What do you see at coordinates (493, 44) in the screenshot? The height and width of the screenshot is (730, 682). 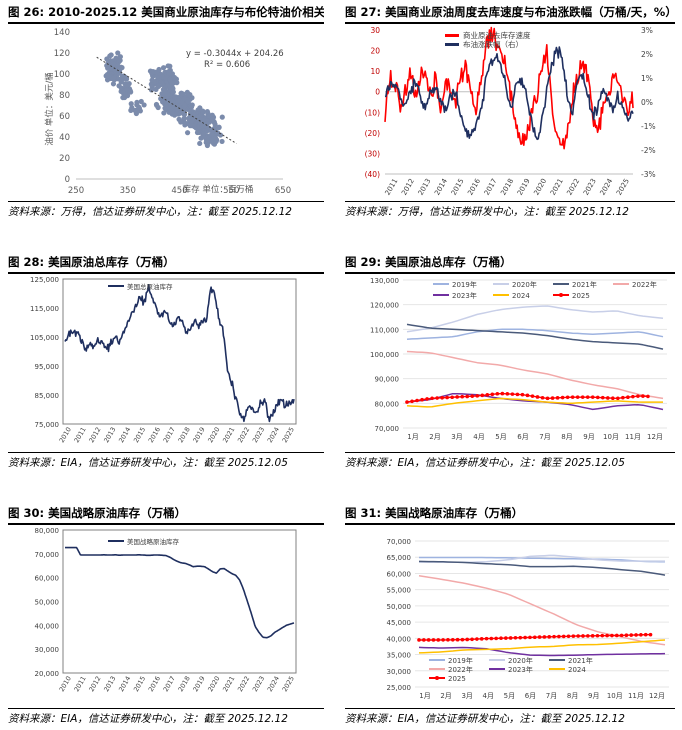 I see `legend-label: 布油涨跌幅（右）` at bounding box center [493, 44].